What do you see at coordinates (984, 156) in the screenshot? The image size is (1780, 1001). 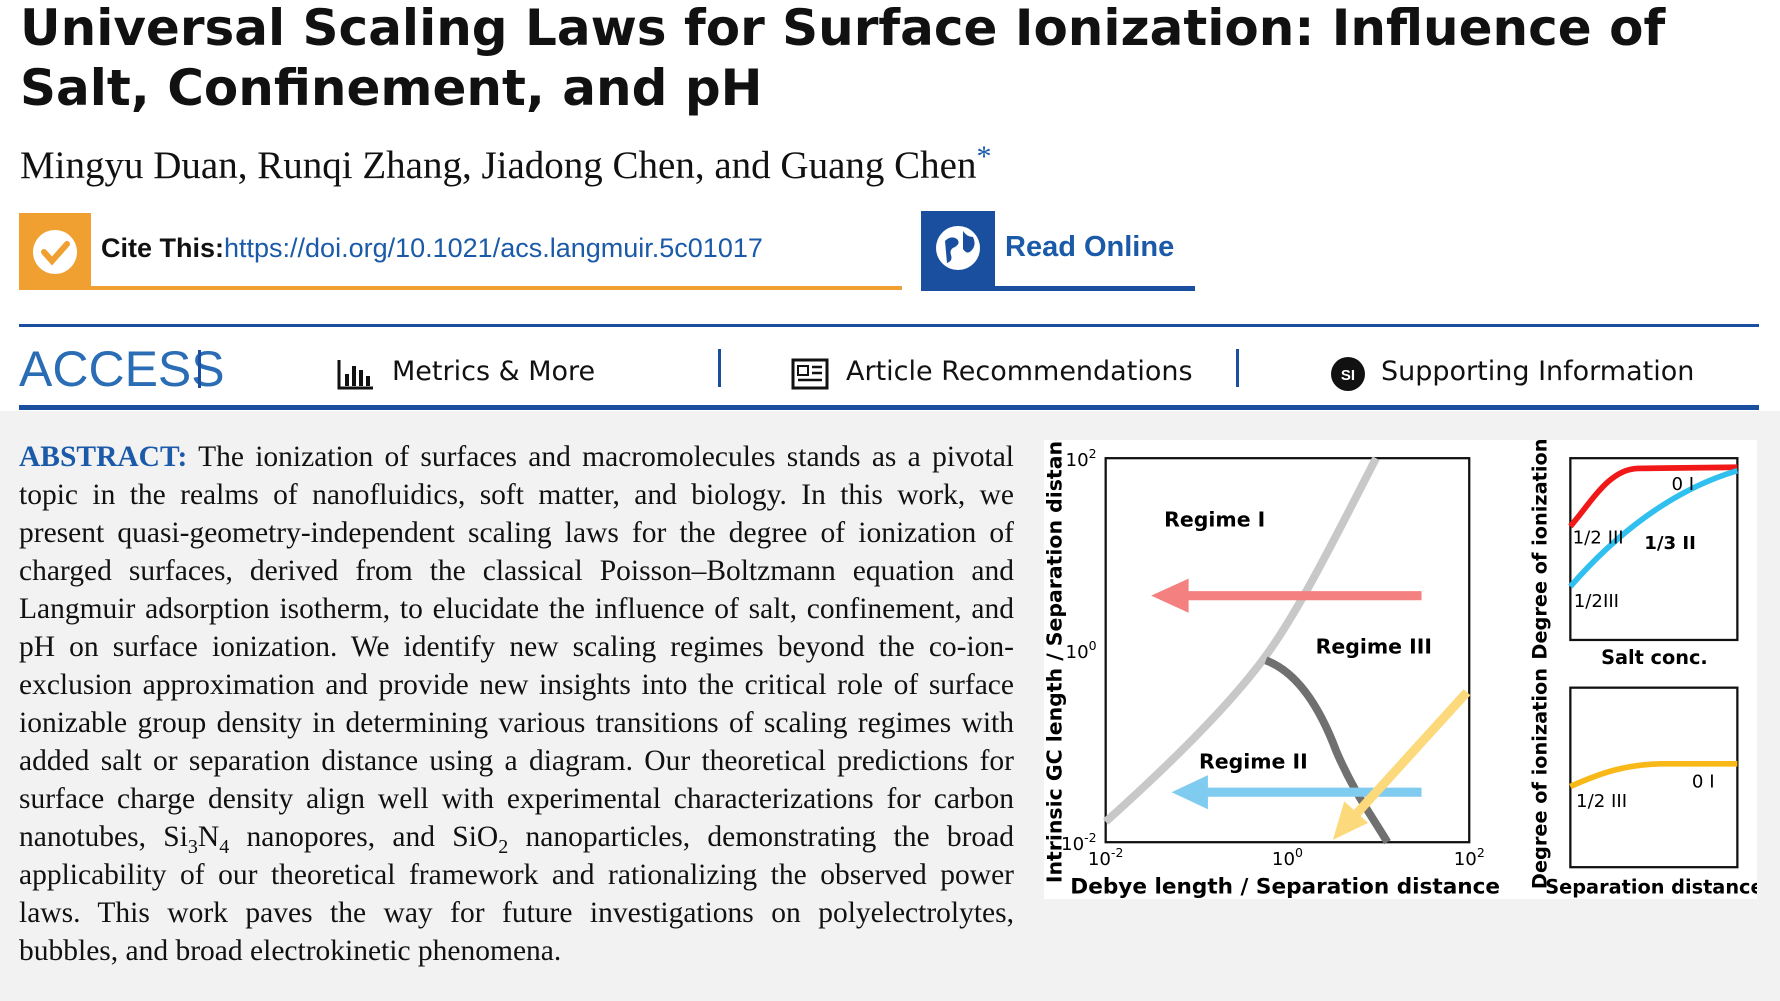 I see `corresponding-mark: *` at bounding box center [984, 156].